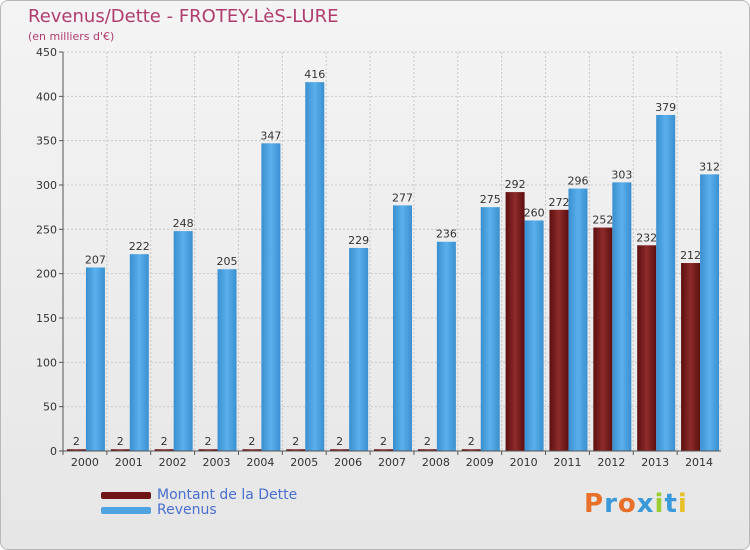 This screenshot has height=550, width=750. Describe the element at coordinates (646, 237) in the screenshot. I see `data-label-debt: 232` at that location.